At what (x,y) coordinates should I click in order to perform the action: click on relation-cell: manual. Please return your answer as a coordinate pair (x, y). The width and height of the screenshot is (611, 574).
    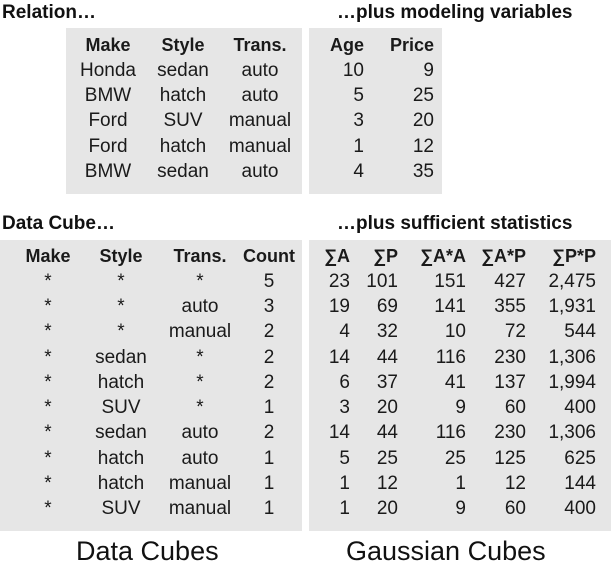
    Looking at the image, I should click on (260, 146).